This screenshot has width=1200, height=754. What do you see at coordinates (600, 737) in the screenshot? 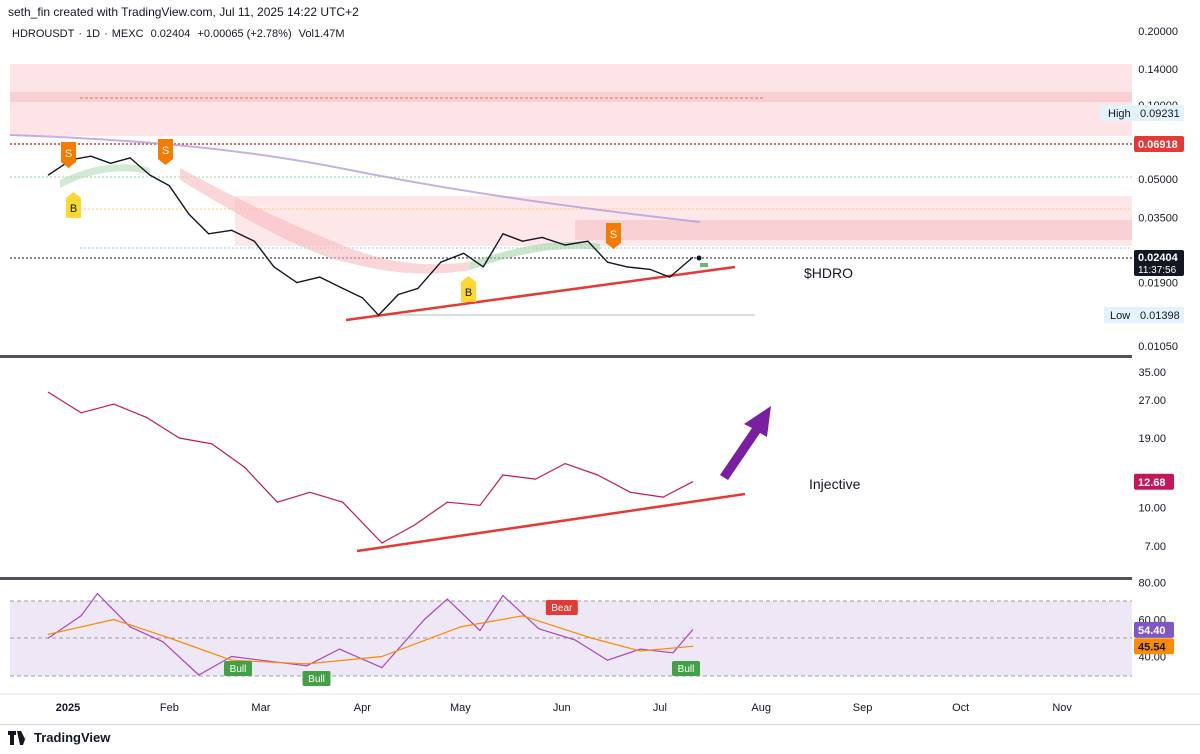
I see `footer-bar: TradingView` at bounding box center [600, 737].